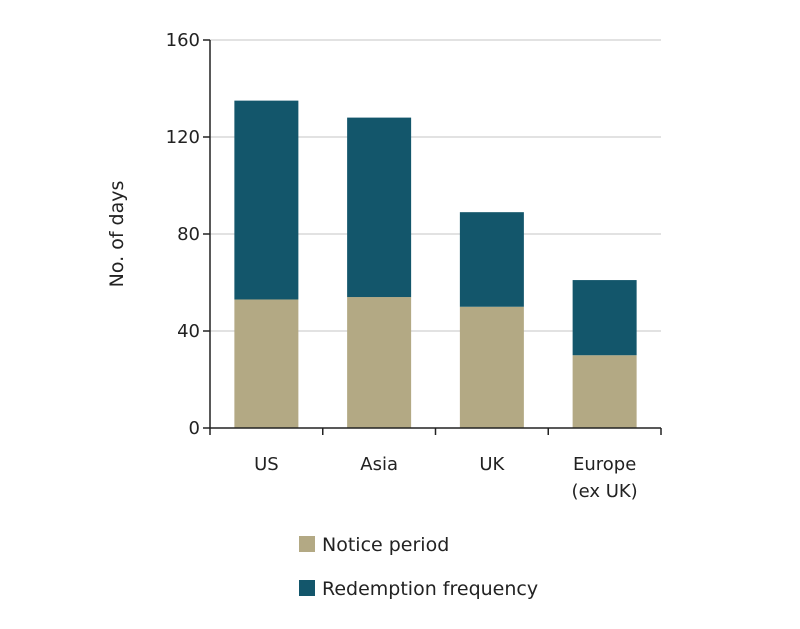  What do you see at coordinates (188, 331) in the screenshot?
I see `y-tick-label: 40` at bounding box center [188, 331].